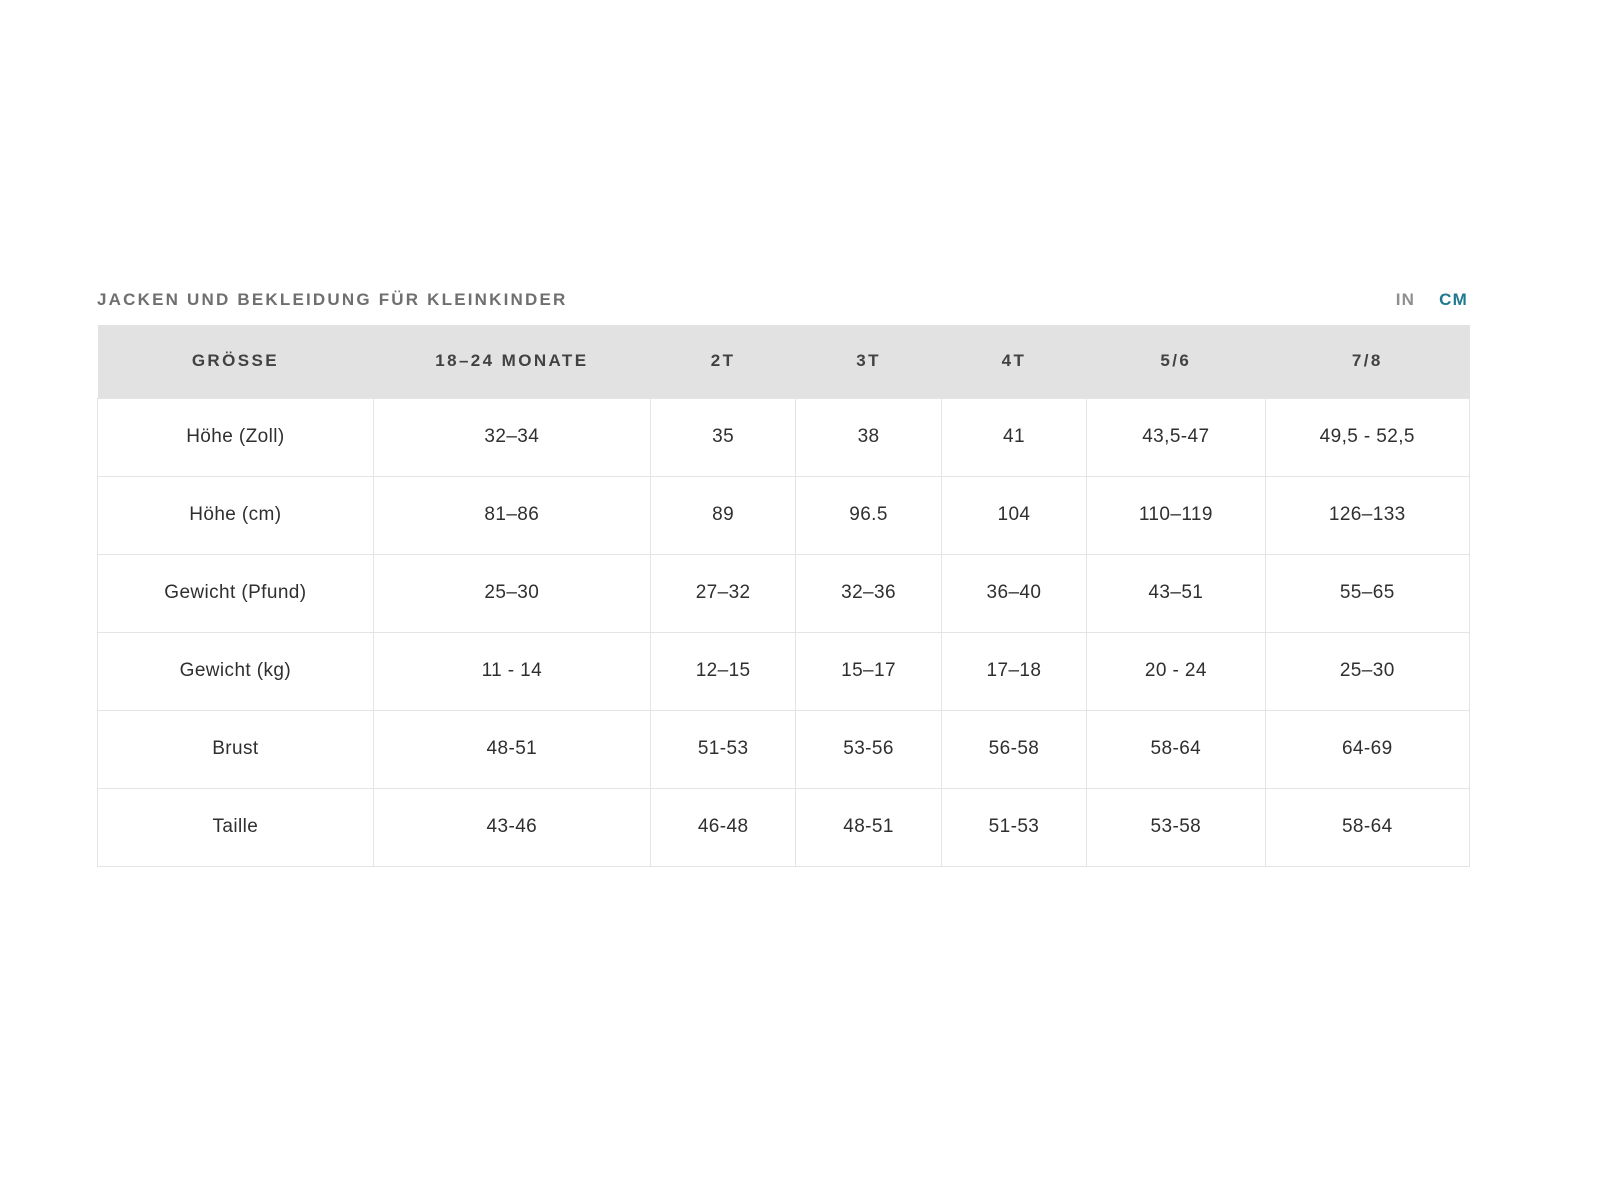 The width and height of the screenshot is (1600, 1200). What do you see at coordinates (1014, 361) in the screenshot?
I see `column-header-4t: 4T` at bounding box center [1014, 361].